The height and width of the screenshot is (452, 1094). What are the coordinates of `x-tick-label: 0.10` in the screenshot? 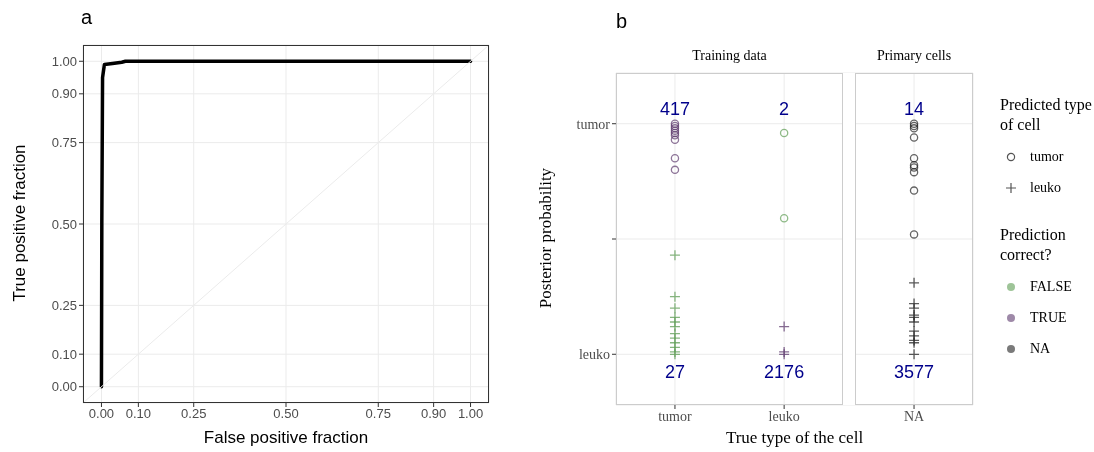 It's located at (138, 414).